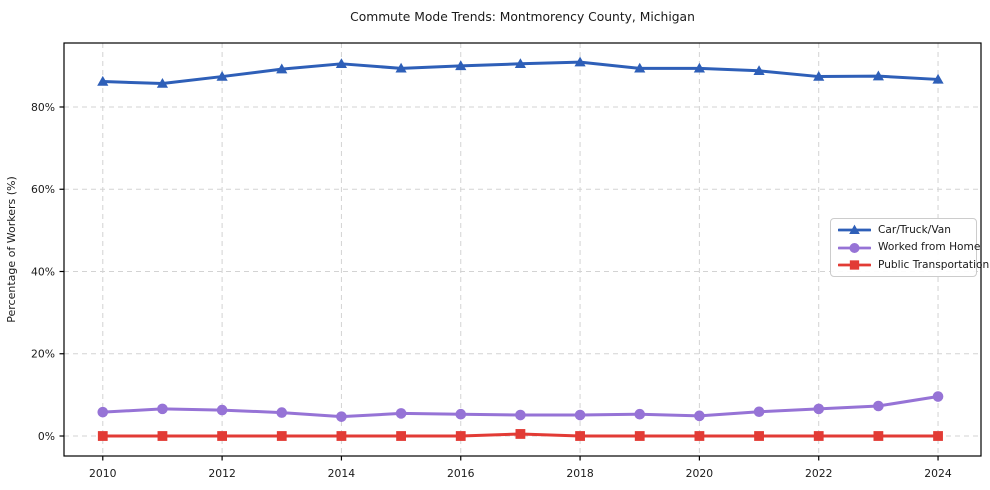  Describe the element at coordinates (520, 72) in the screenshot. I see `series-car-truck-van` at that location.